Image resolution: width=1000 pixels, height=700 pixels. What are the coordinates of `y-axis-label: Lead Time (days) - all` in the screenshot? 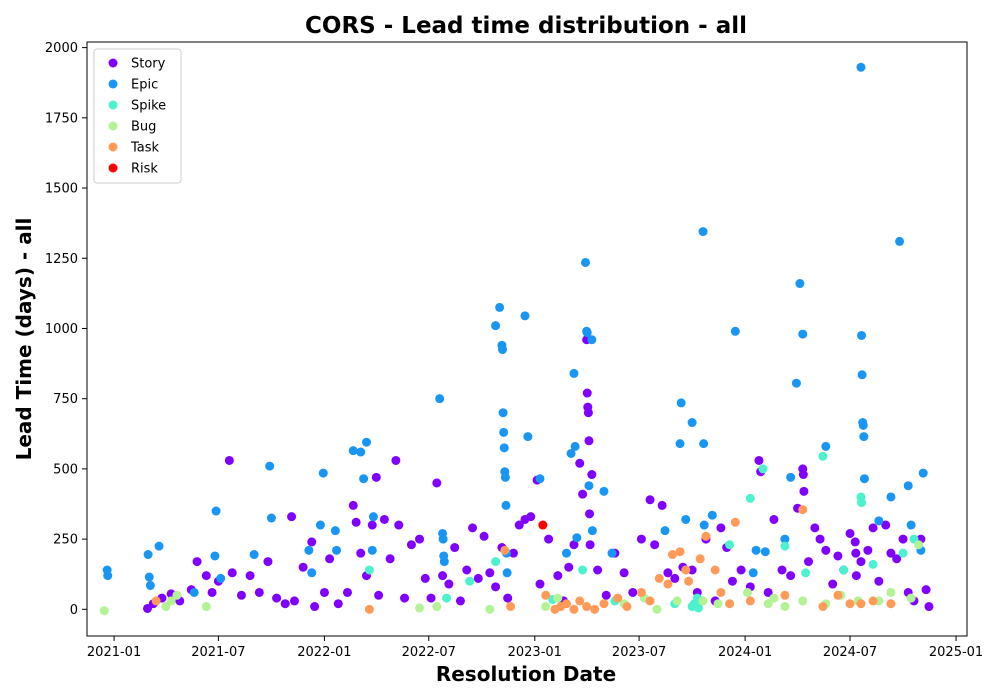 It's located at (24, 339).